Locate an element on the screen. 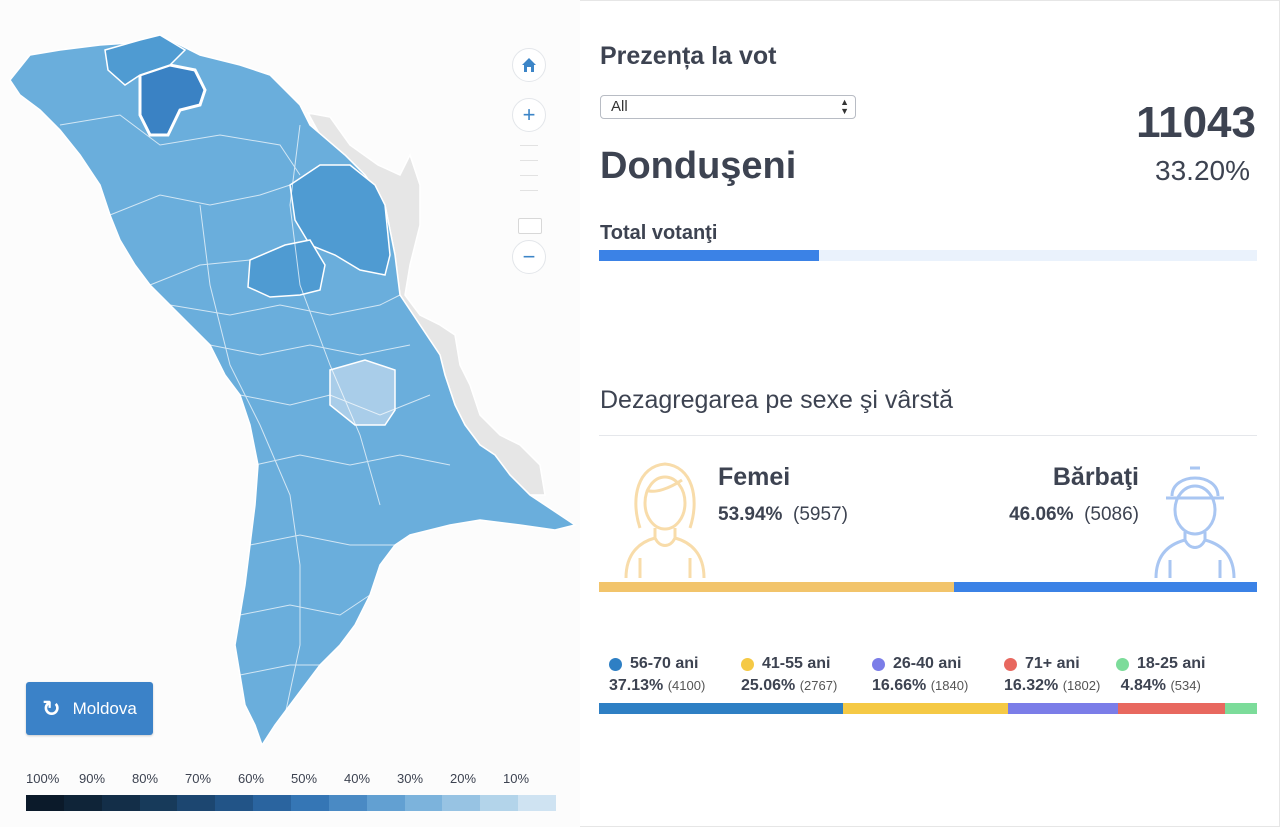  legend-label: 100% is located at coordinates (43, 778).